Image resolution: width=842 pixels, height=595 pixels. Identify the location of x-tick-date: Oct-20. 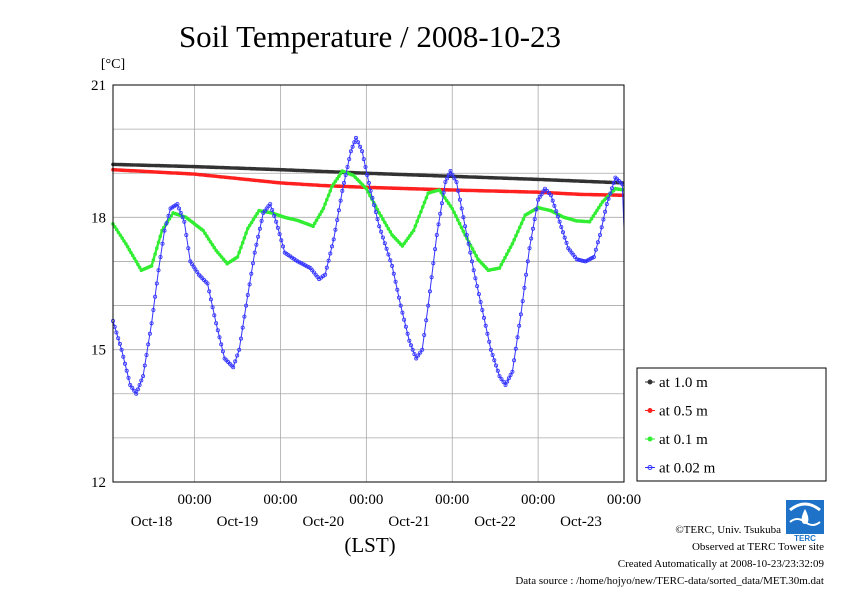
(324, 522).